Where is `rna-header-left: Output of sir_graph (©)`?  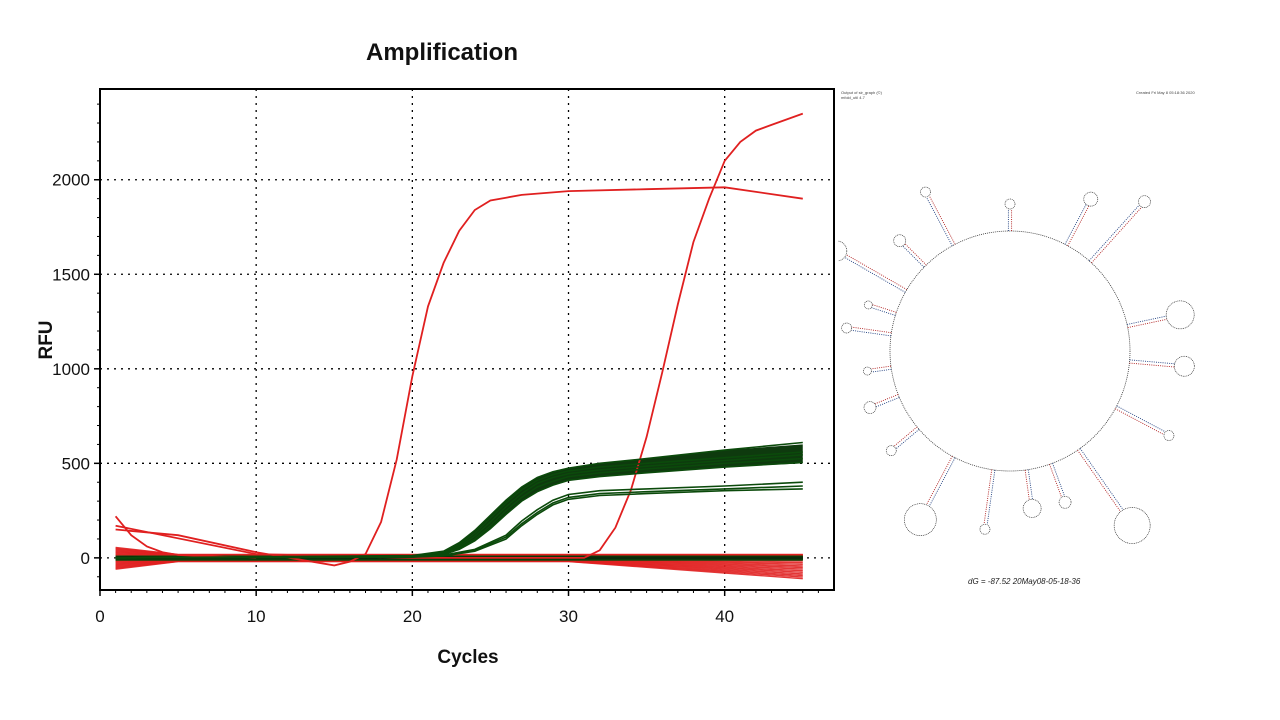
rna-header-left: Output of sir_graph (©) is located at coordinates (862, 92).